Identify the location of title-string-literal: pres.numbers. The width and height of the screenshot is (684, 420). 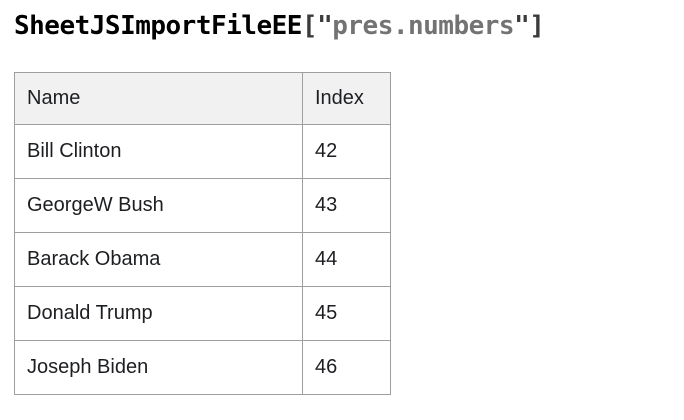
(423, 26).